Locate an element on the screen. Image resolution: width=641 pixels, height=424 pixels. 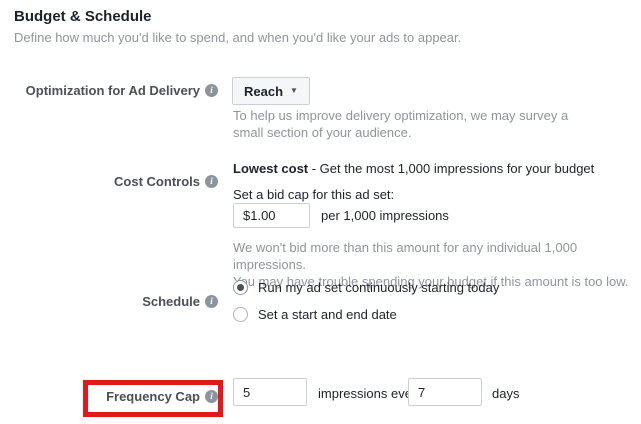
frequency-cap-label: Frequency Cap is located at coordinates (153, 396).